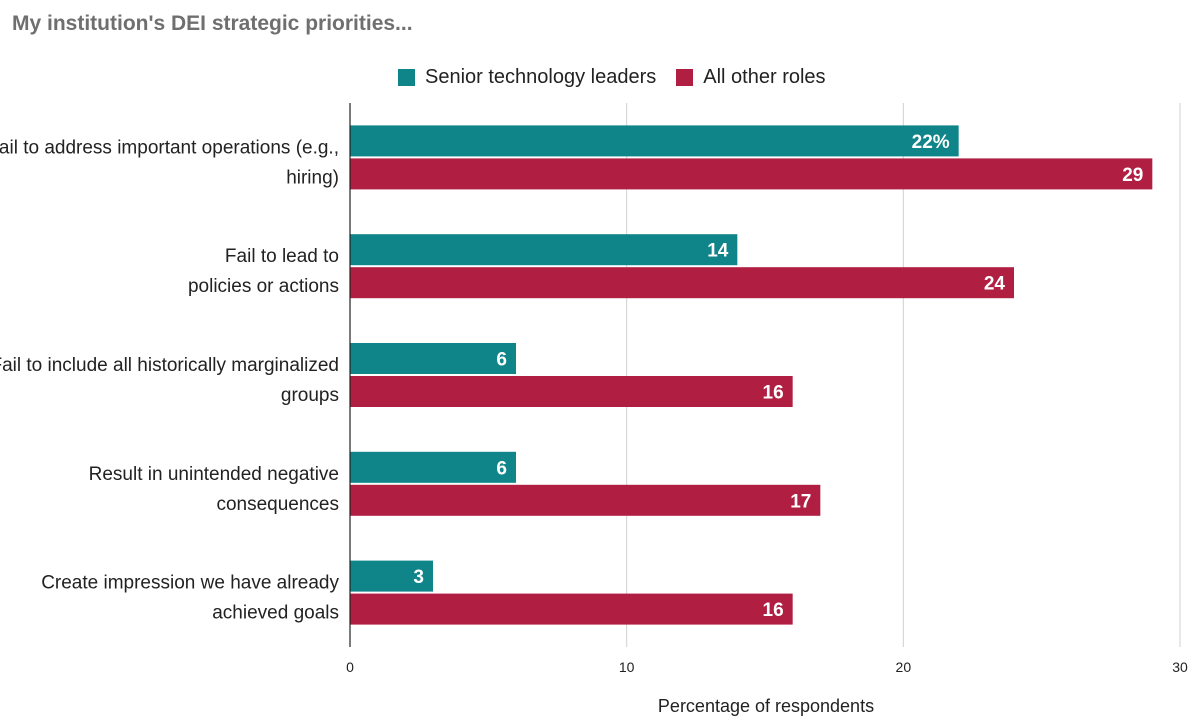  What do you see at coordinates (904, 667) in the screenshot?
I see `x-tick-label-2: 20` at bounding box center [904, 667].